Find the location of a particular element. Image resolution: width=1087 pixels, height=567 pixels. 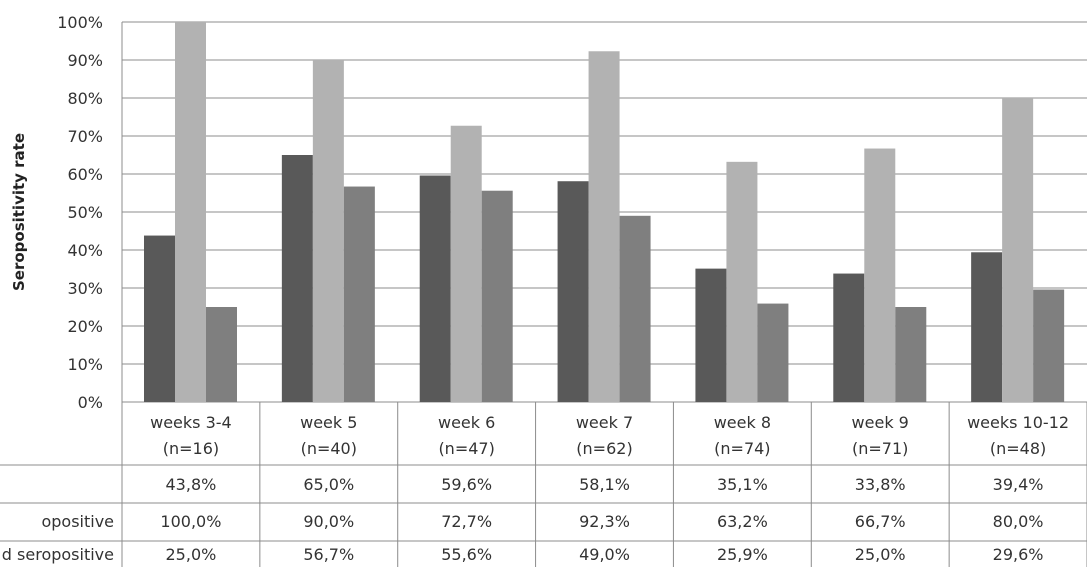

series-name: d seropositive is located at coordinates (58, 554).